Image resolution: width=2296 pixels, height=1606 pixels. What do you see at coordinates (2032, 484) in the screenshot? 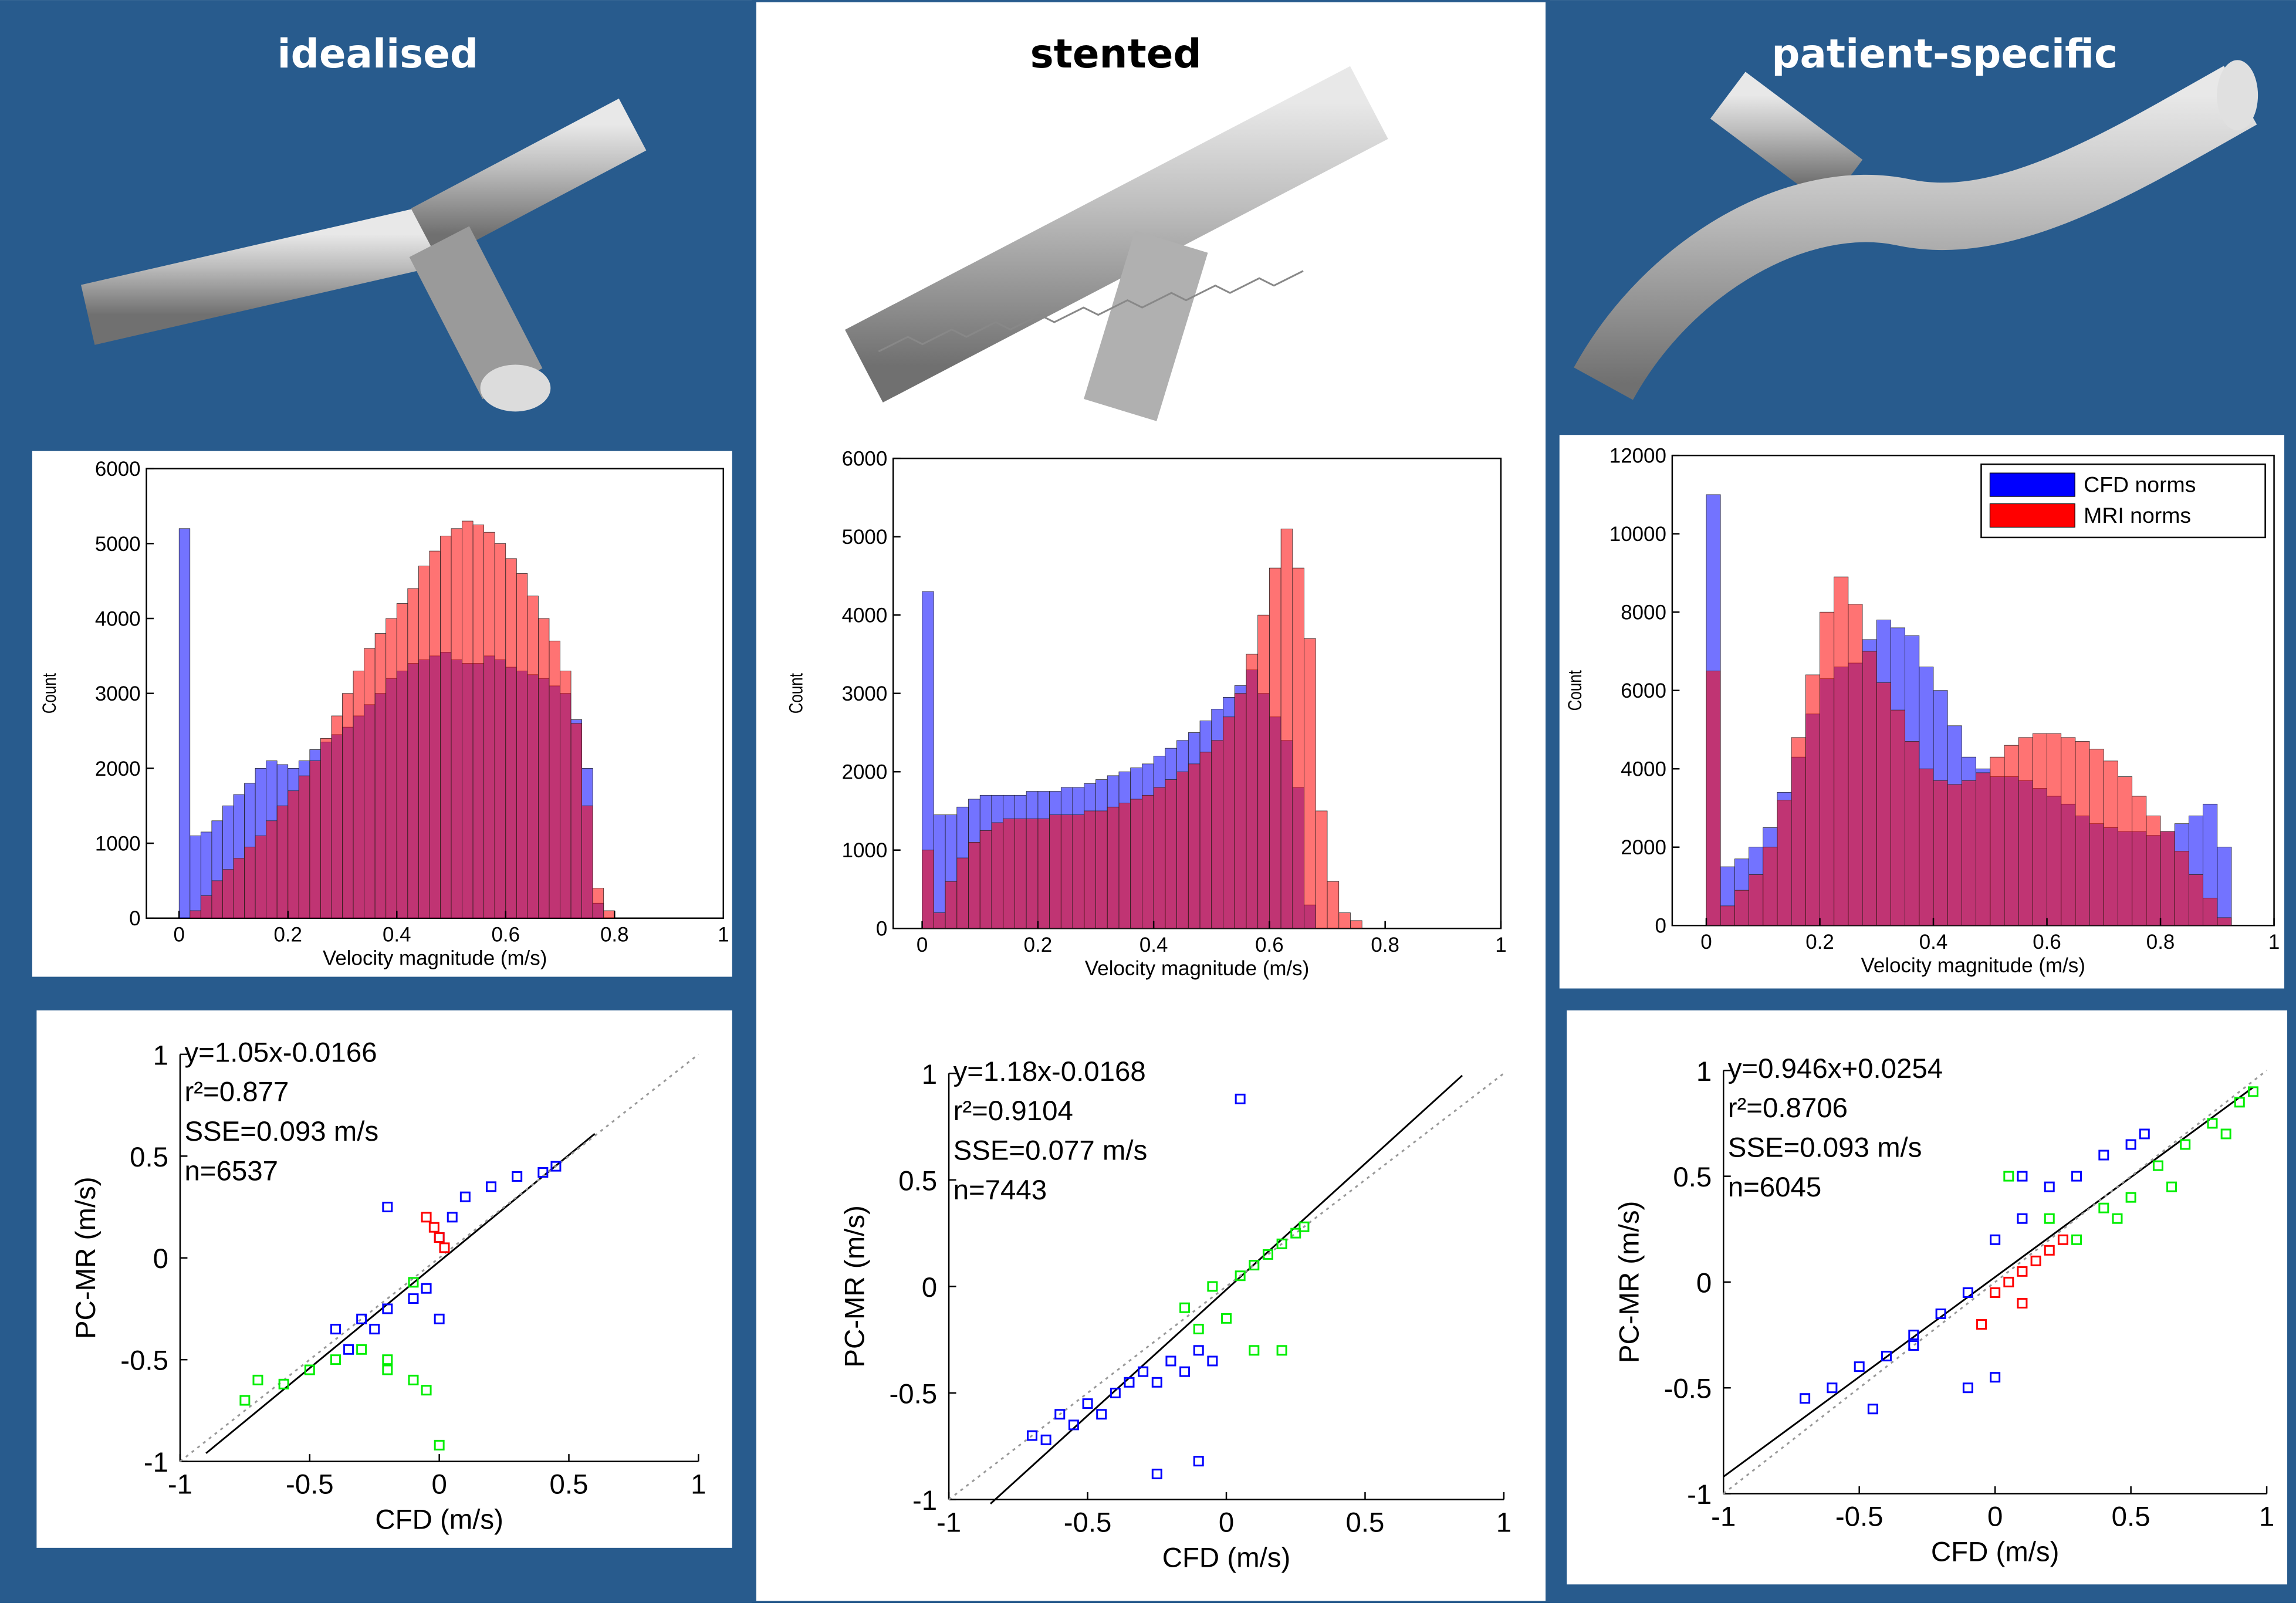
I see `legend-swatch` at bounding box center [2032, 484].